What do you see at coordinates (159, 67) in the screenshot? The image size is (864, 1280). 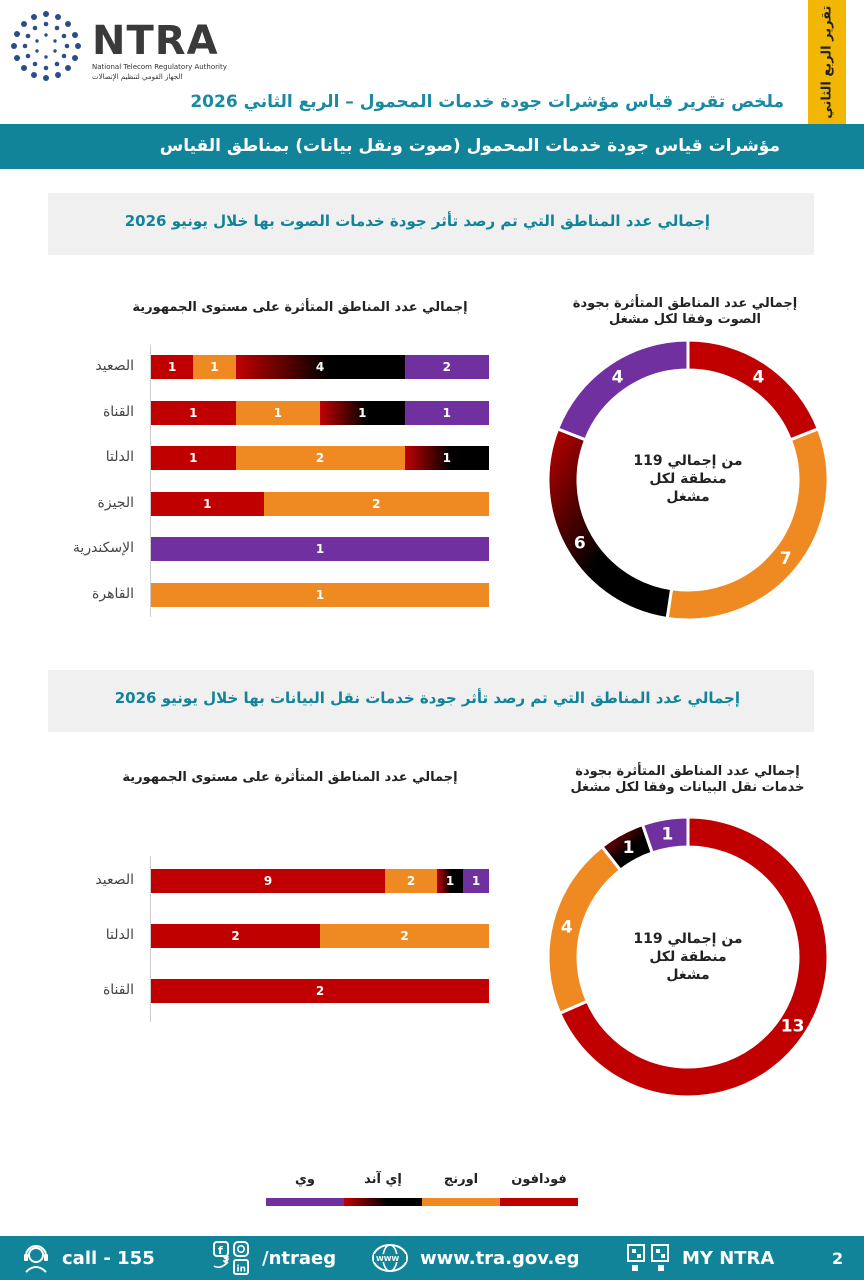 I see `logo-subtitle-en: National Telecom Regulatory Authority` at bounding box center [159, 67].